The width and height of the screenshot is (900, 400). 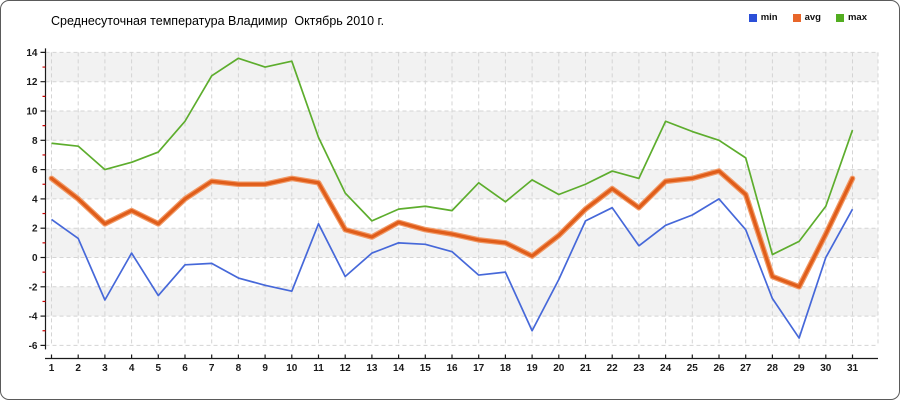 I want to click on legend-item-avg: avg, so click(x=806, y=17).